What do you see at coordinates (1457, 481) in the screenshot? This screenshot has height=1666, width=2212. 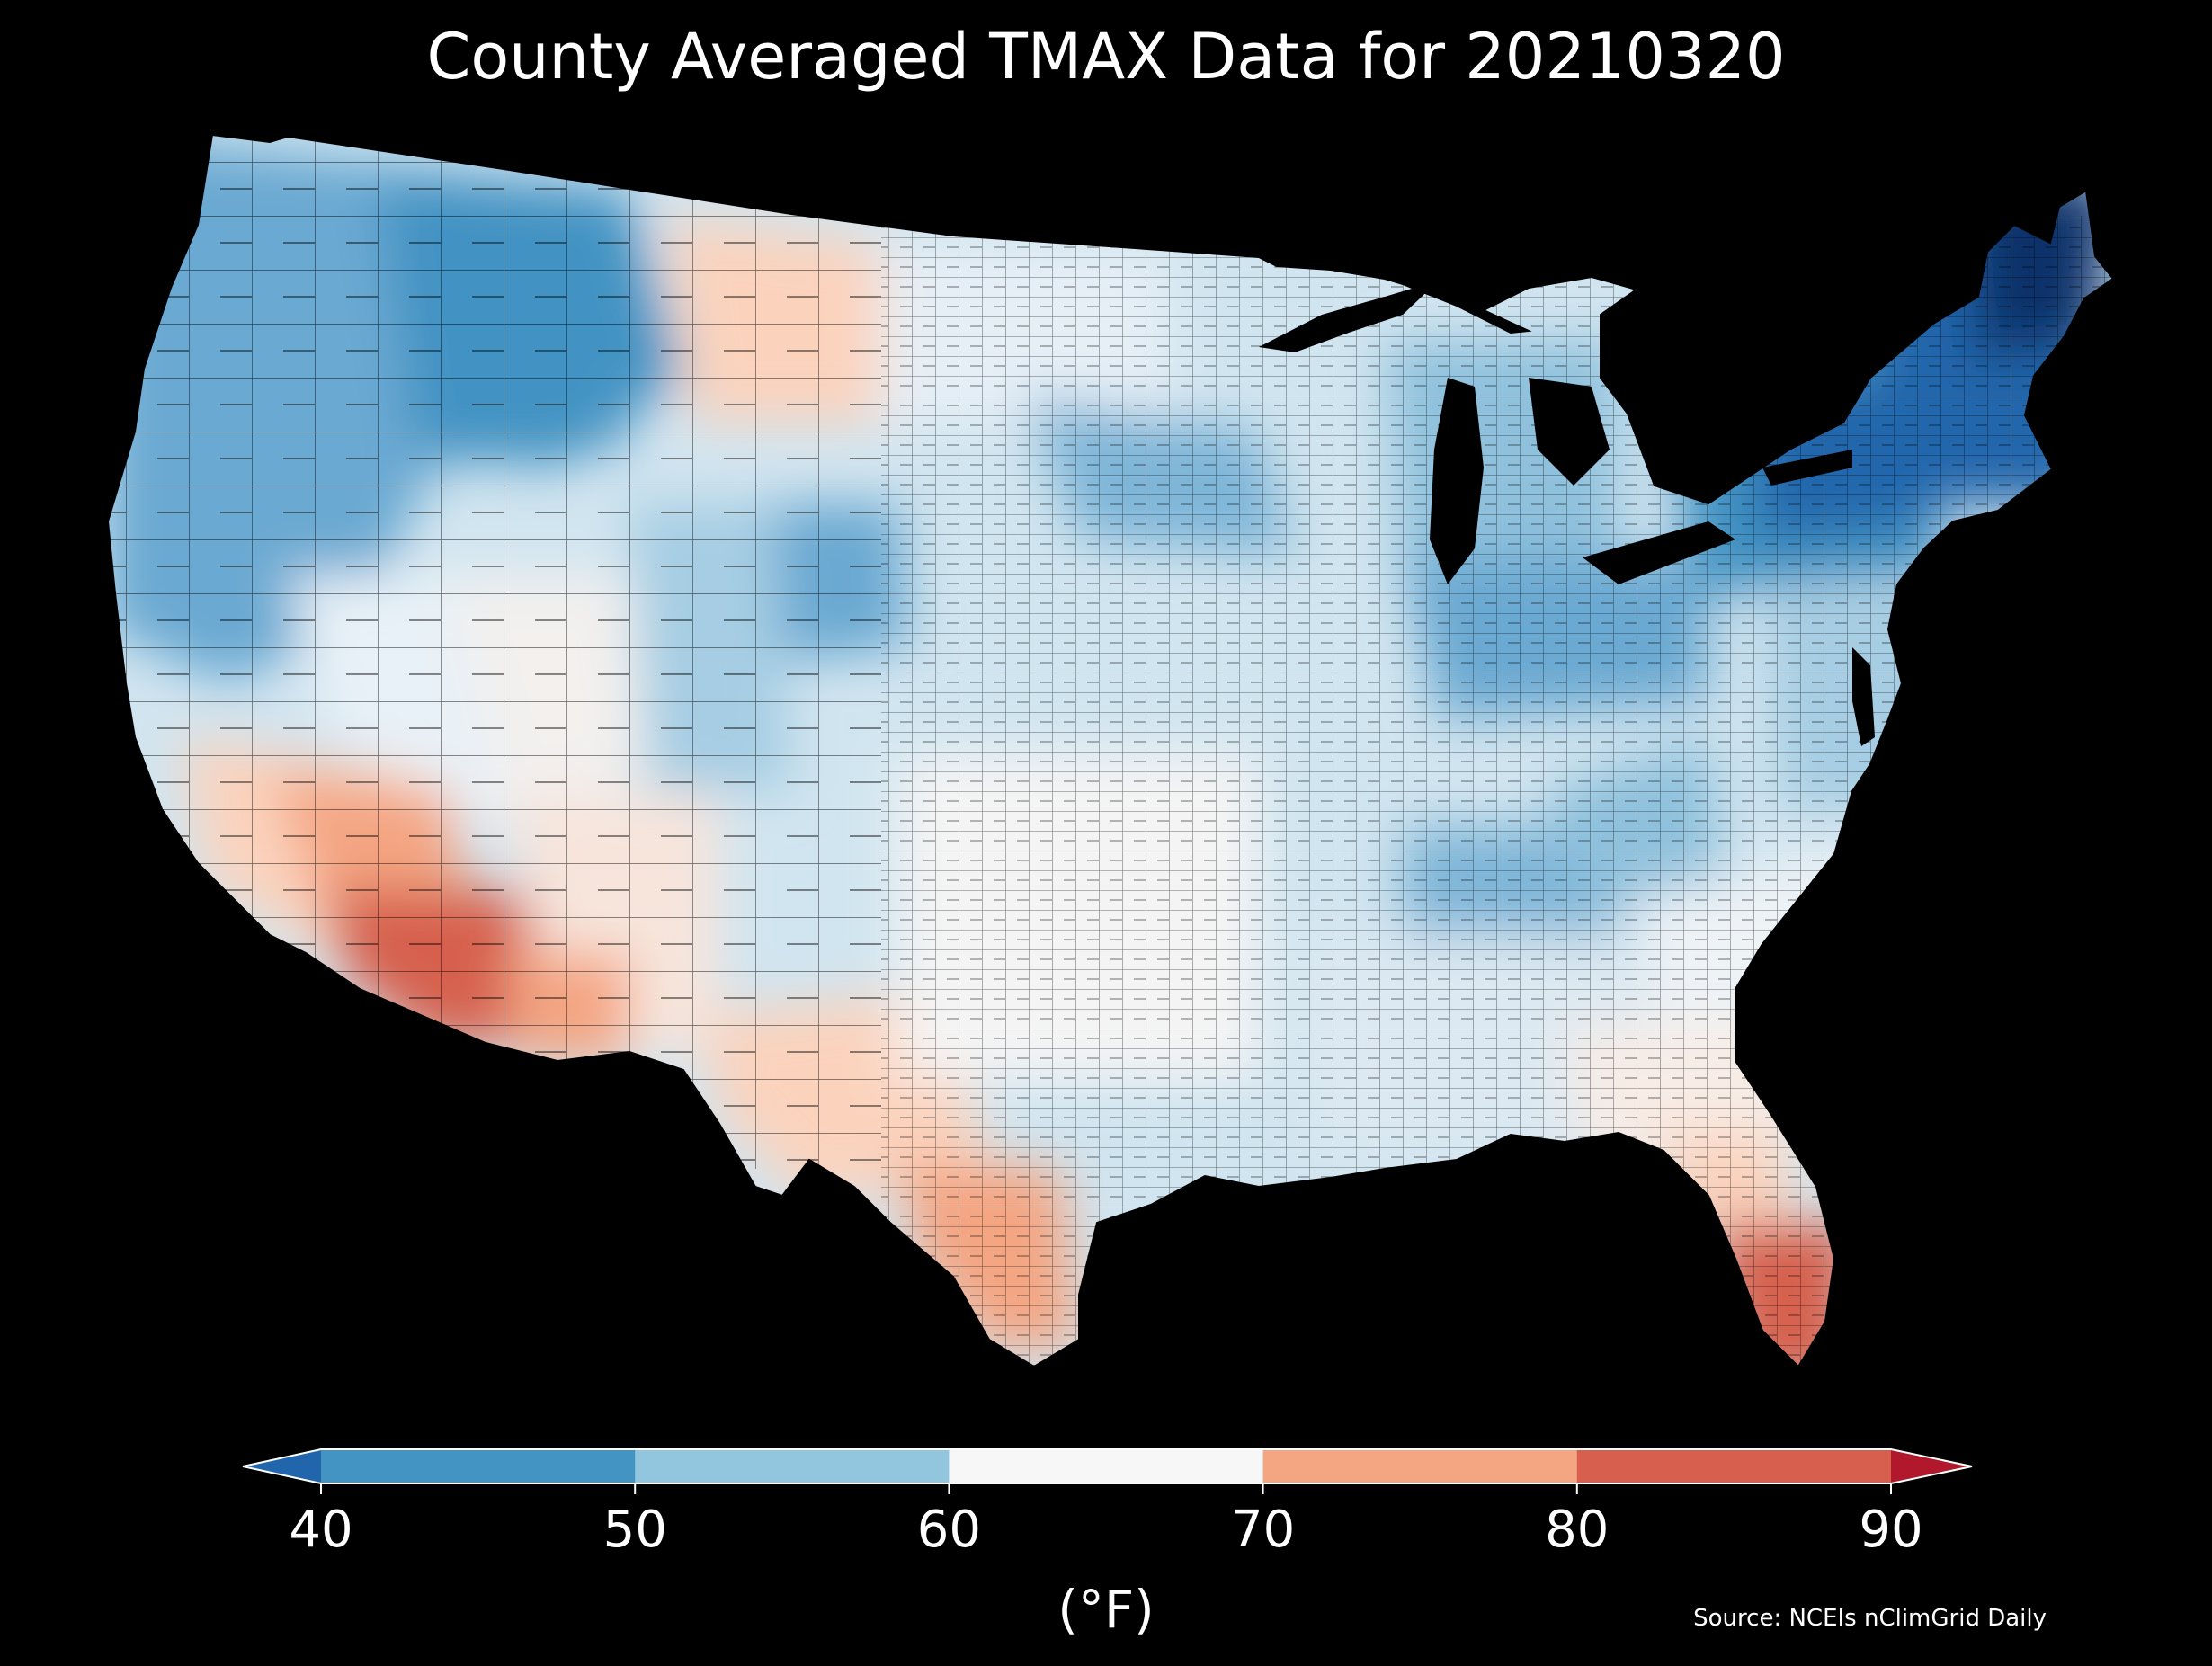 I see `lake-michigan` at bounding box center [1457, 481].